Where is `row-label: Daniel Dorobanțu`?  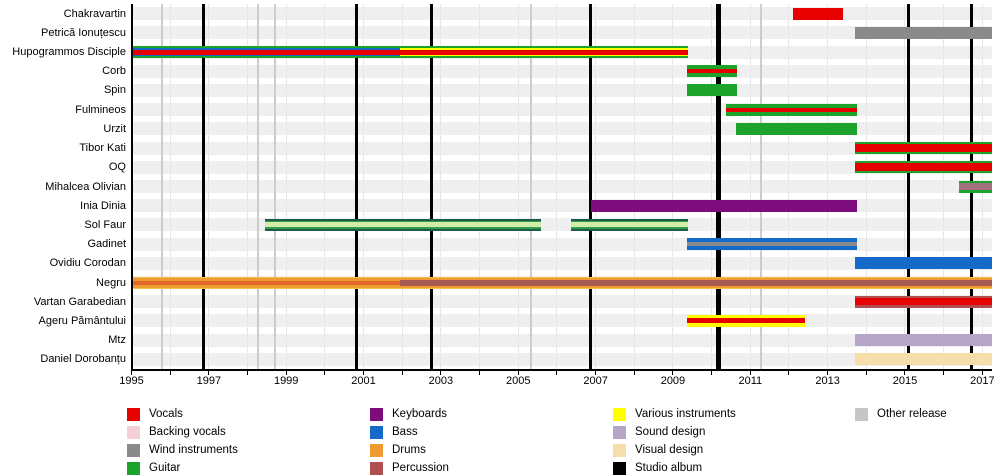
row-label: Daniel Dorobanțu is located at coordinates (83, 359).